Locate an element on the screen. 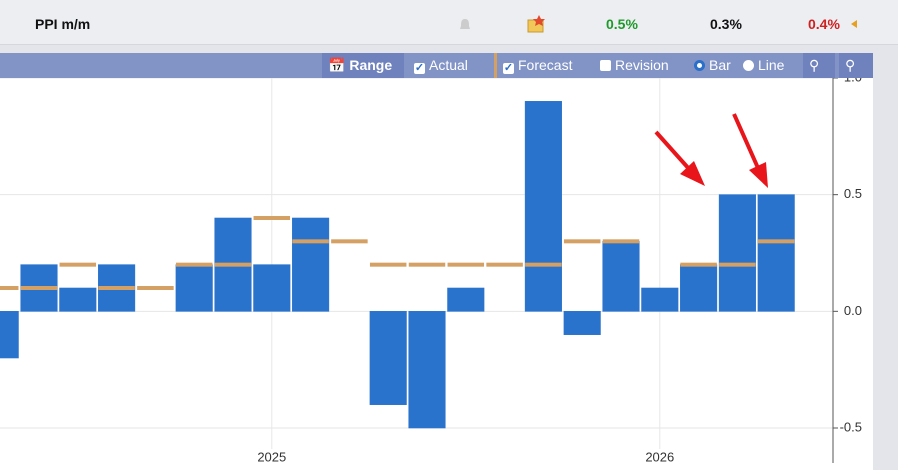 The height and width of the screenshot is (470, 898). bell-icon is located at coordinates (465, 25).